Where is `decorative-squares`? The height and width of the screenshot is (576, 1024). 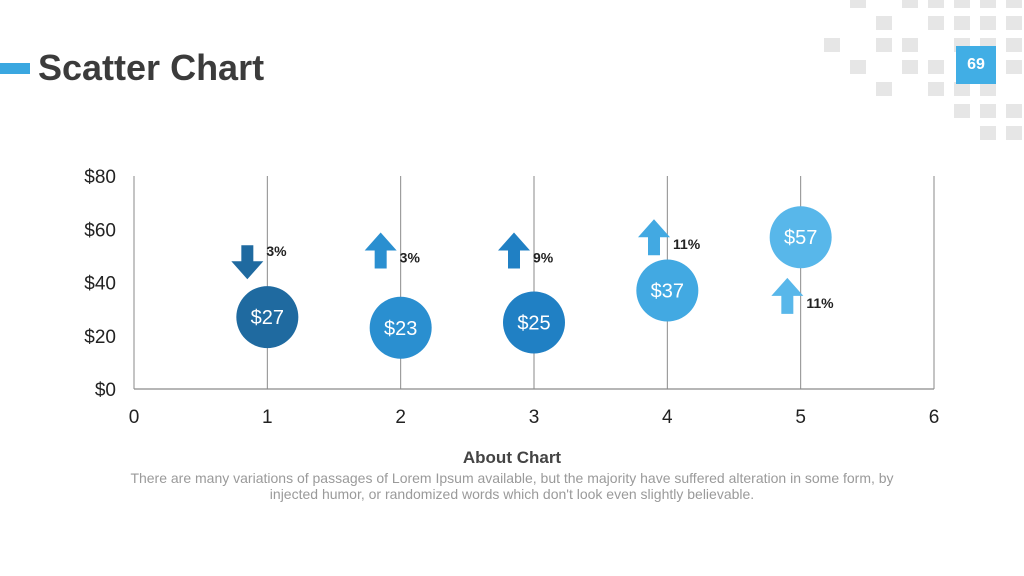 decorative-squares is located at coordinates (923, 70).